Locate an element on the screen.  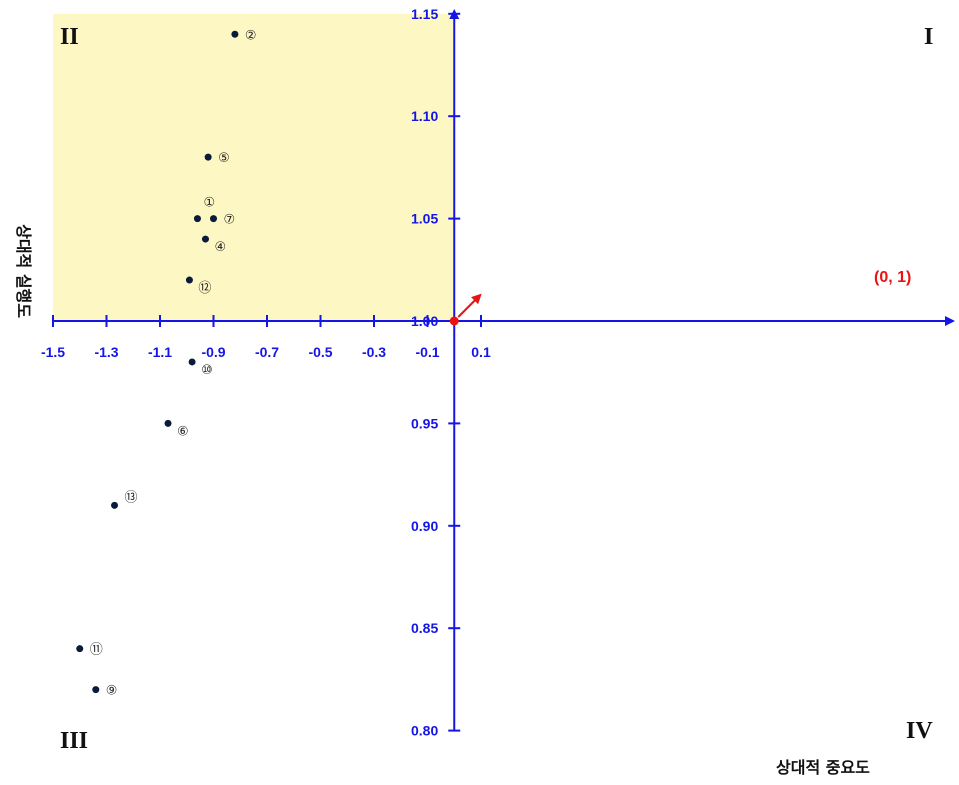
origin-arrow is located at coordinates (469, 305).